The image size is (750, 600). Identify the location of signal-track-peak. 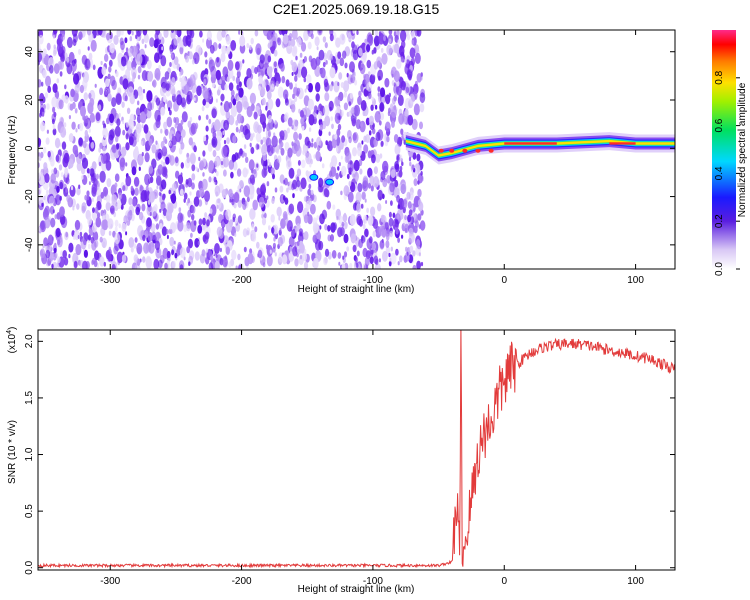
(452, 150).